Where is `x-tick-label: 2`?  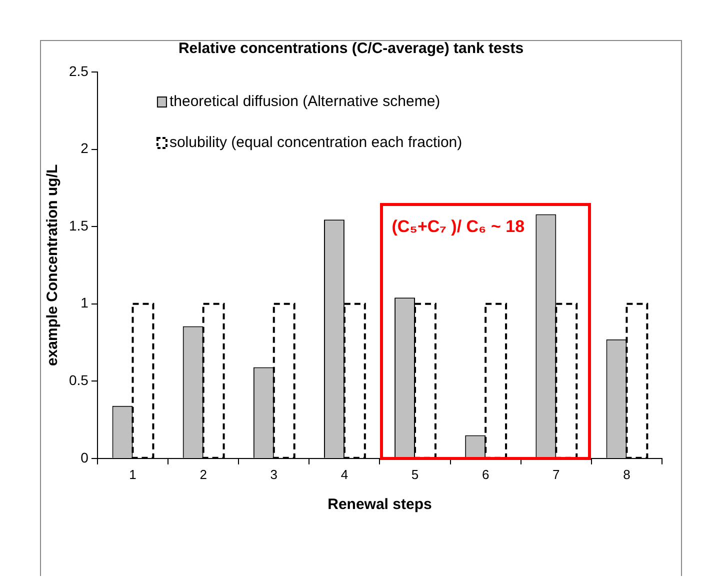
x-tick-label: 2 is located at coordinates (203, 474).